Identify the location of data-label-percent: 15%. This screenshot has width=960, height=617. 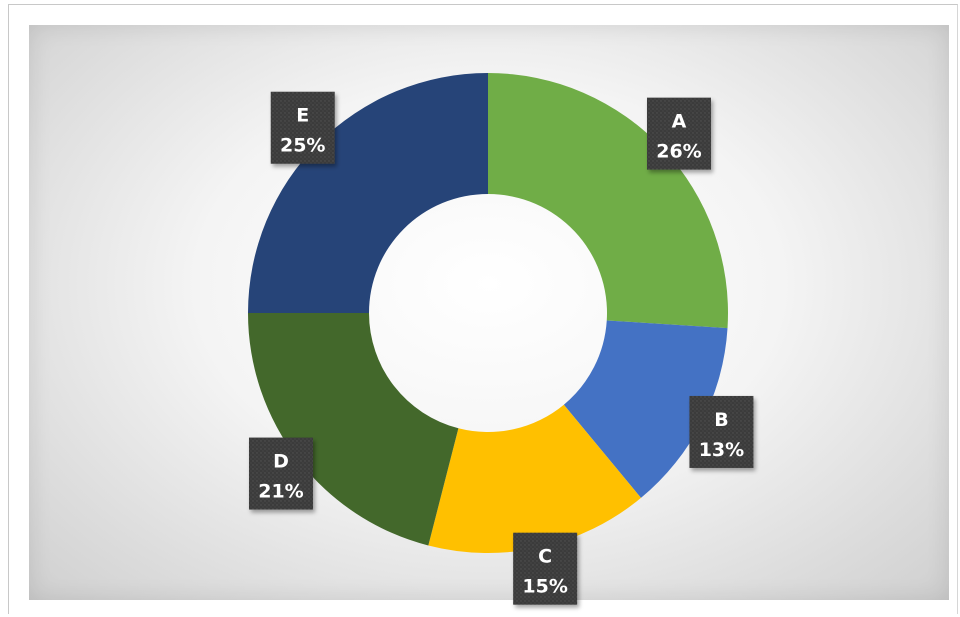
(544, 587).